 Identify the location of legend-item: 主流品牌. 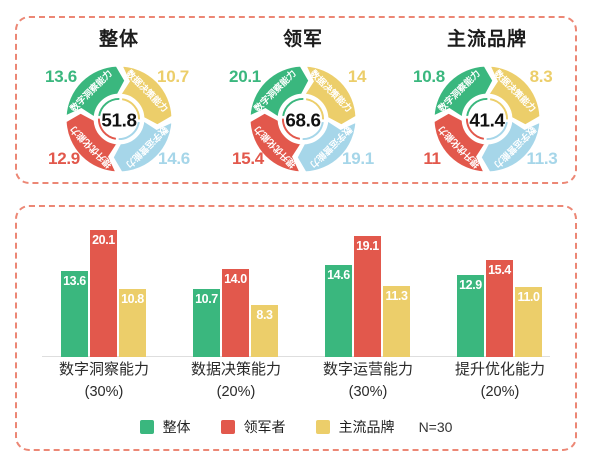
(355, 427).